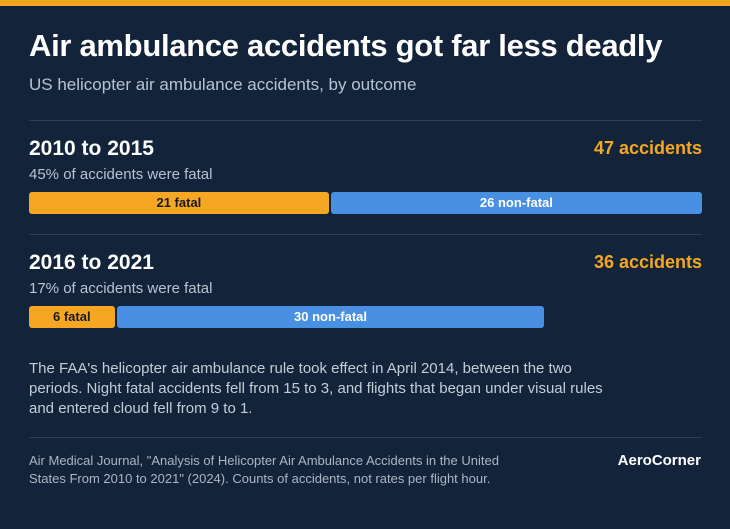  I want to click on stacked-bar: 6 fatal 30 non-fatal, so click(365, 317).